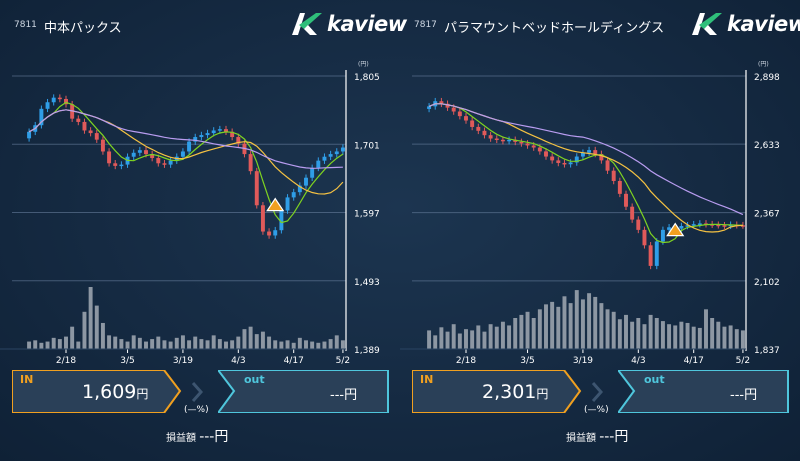  I want to click on y-tick-label: 1,701, so click(367, 146).